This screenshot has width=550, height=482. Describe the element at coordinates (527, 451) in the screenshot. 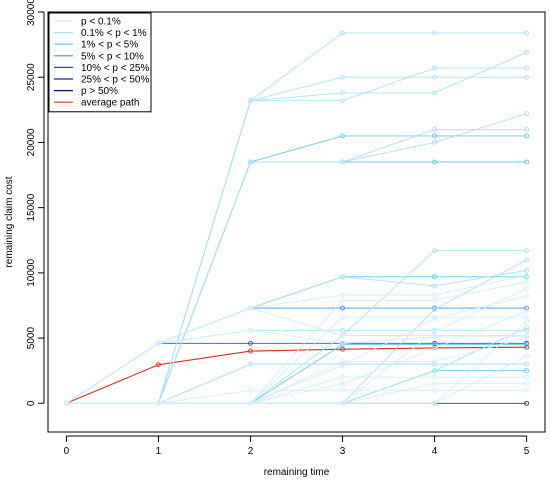

I see `x-tick-label: 5` at that location.